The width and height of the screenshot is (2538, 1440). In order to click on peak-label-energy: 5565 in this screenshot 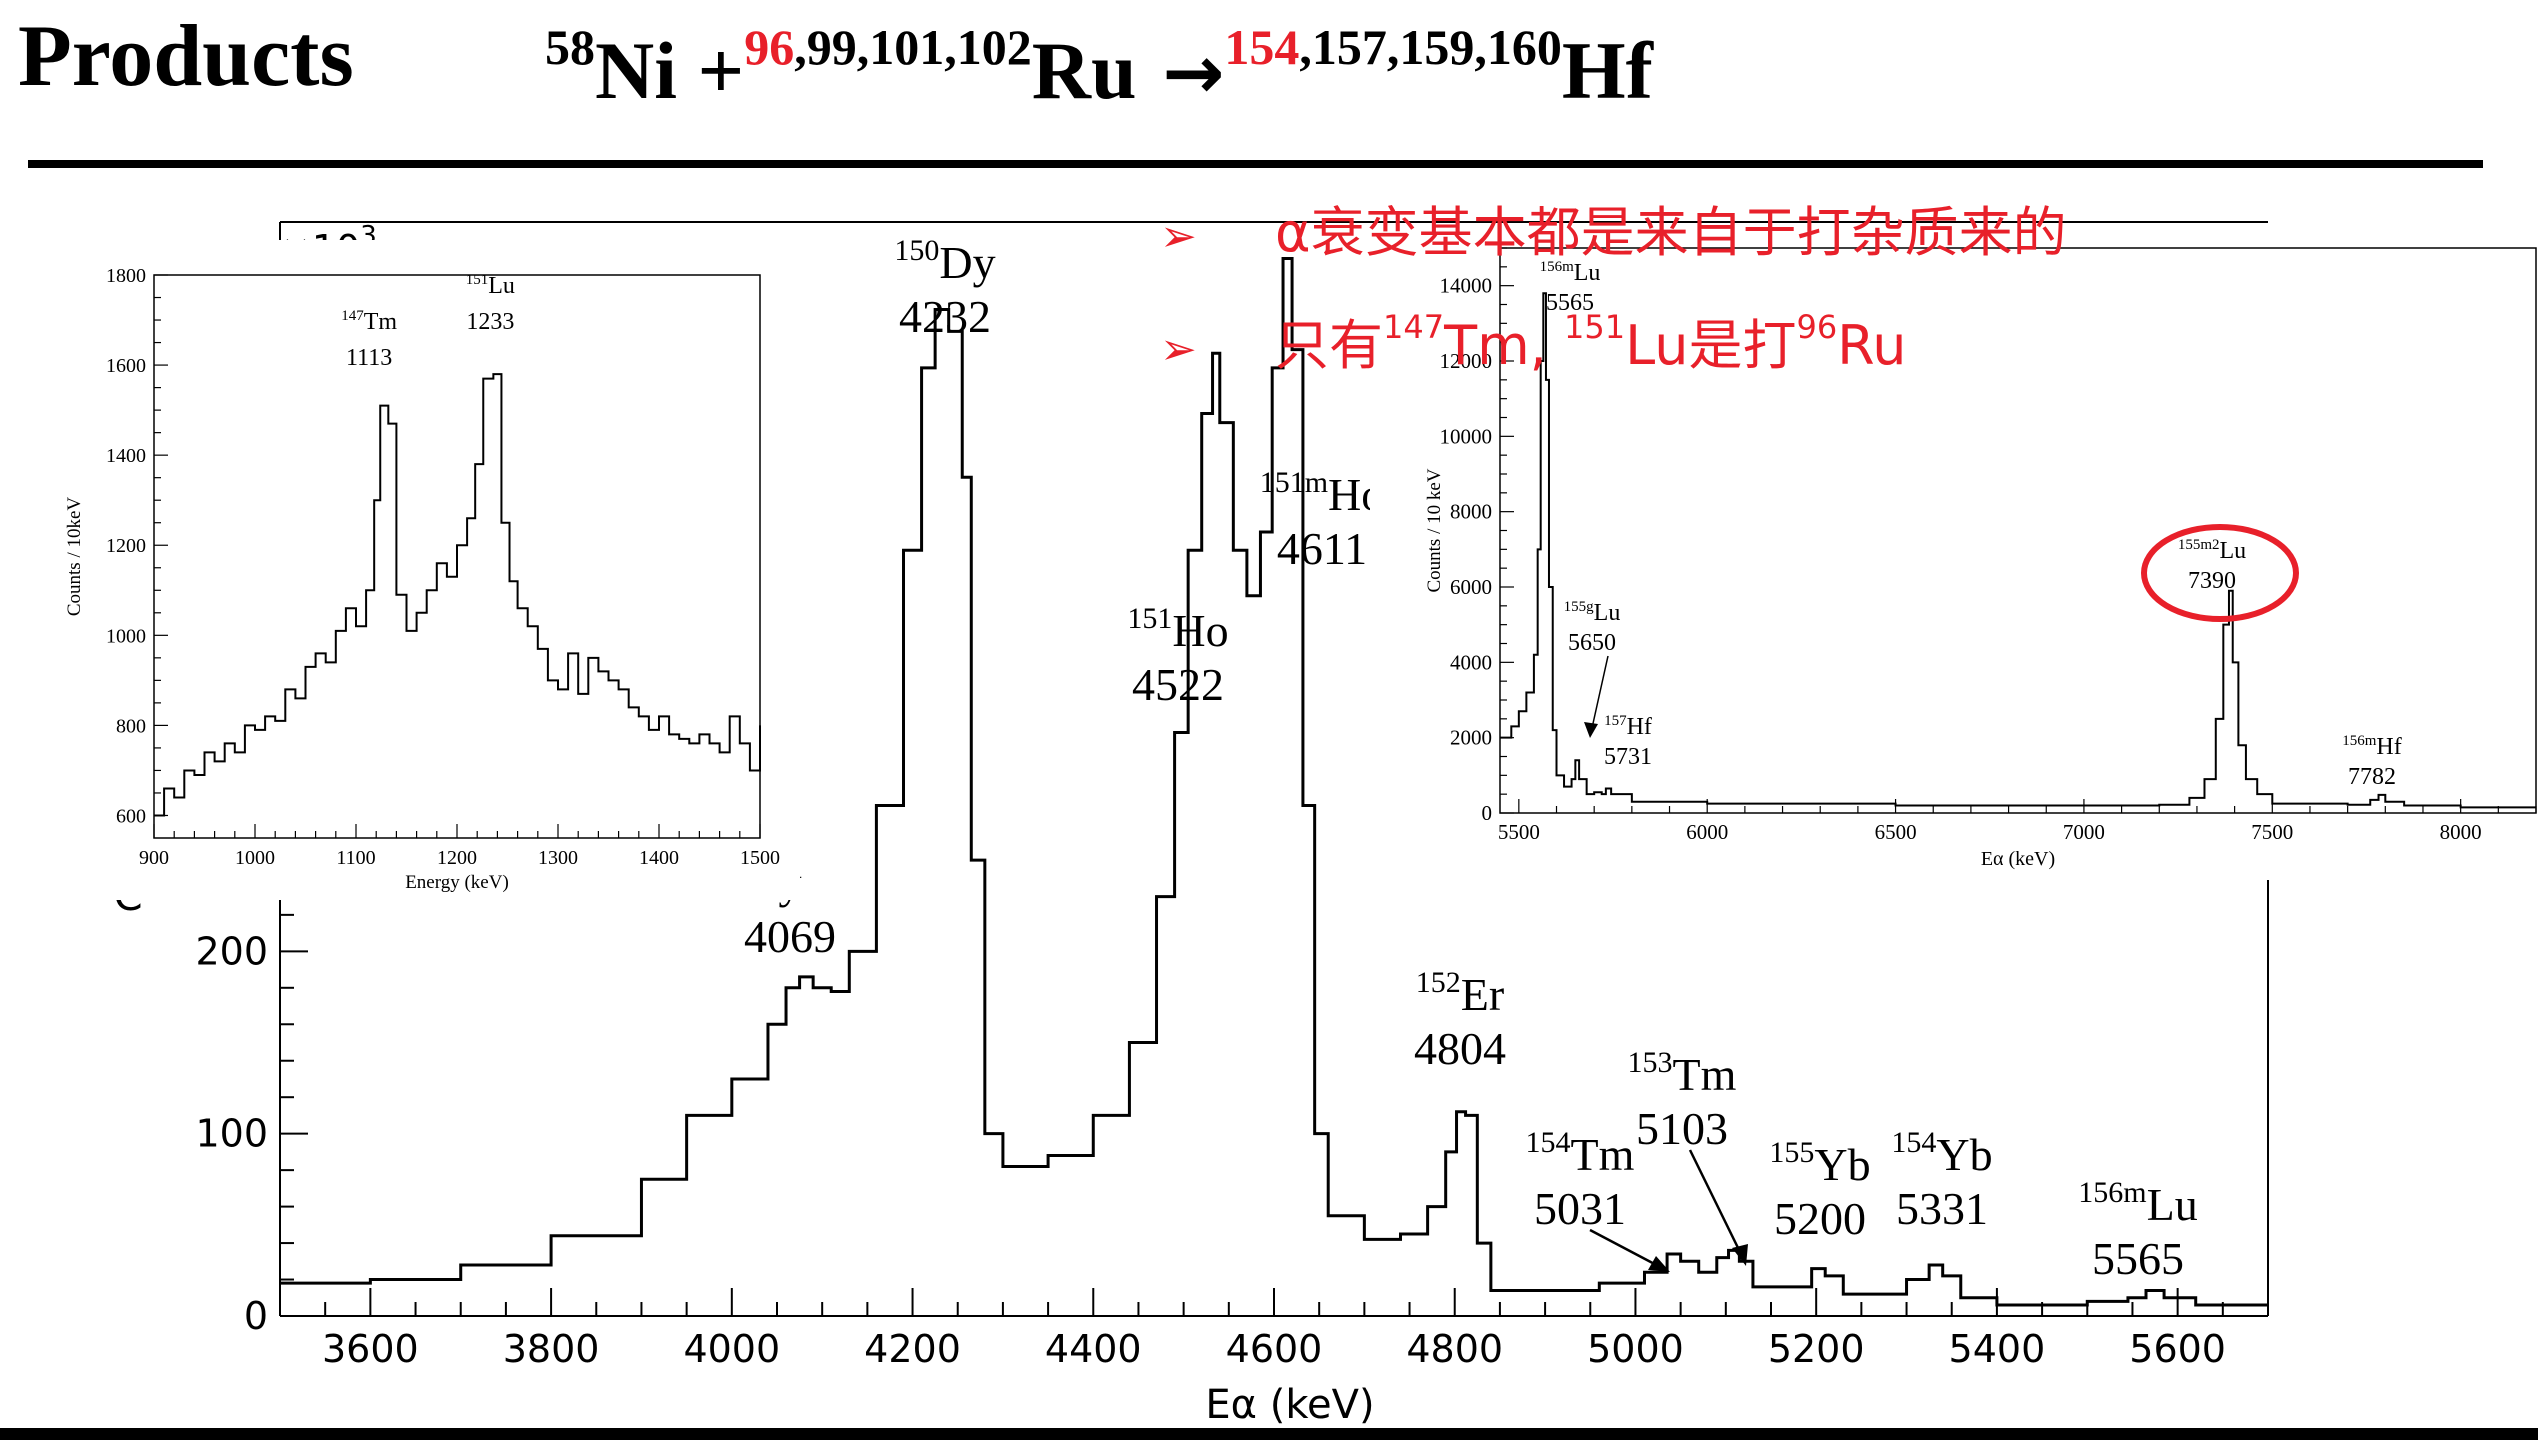, I will do `click(1570, 303)`.